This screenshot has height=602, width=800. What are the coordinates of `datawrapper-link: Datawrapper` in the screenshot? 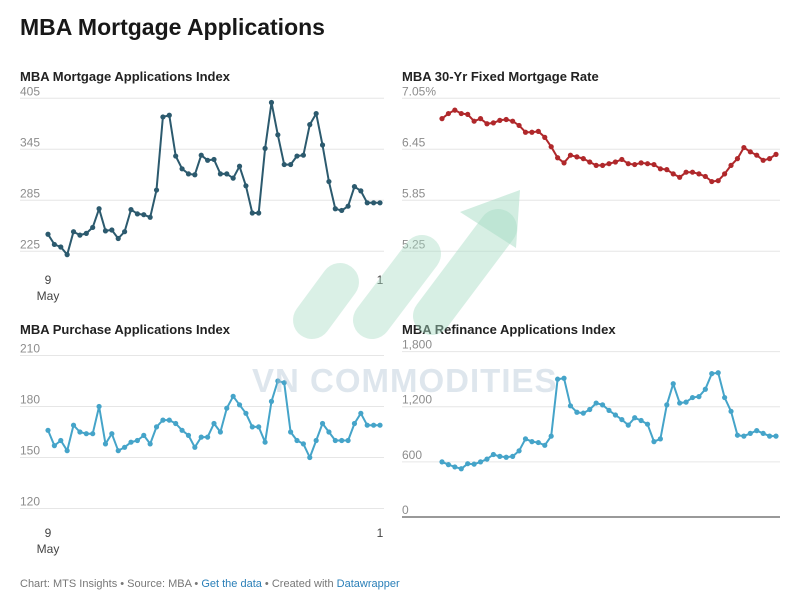 It's located at (368, 584).